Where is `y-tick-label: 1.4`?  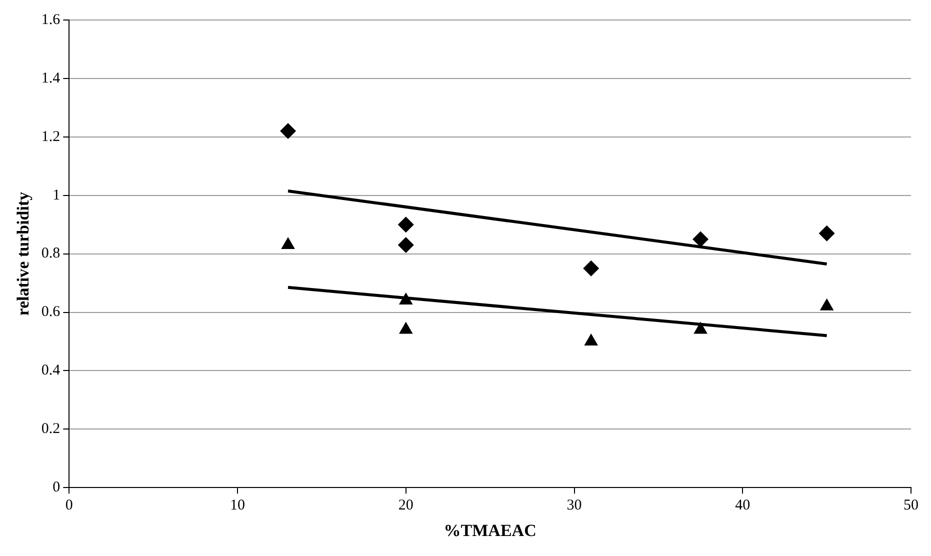 y-tick-label: 1.4 is located at coordinates (51, 78).